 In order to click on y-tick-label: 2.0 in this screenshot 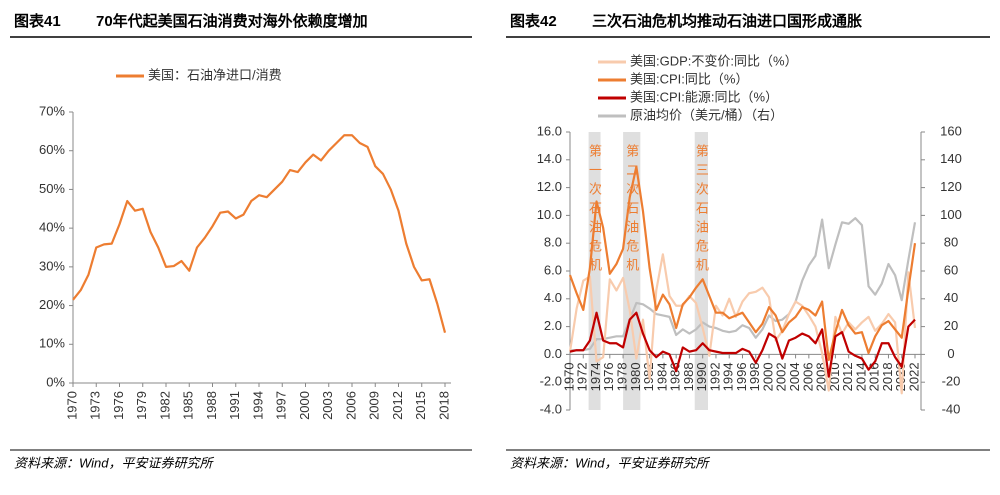, I will do `click(553, 325)`.